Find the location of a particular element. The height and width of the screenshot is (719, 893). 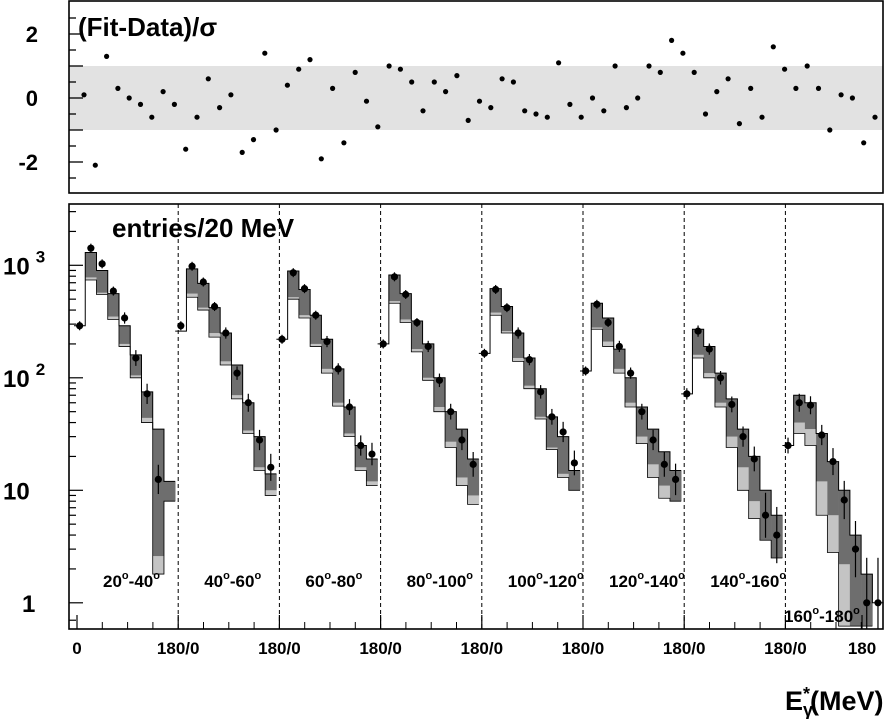

angle-window-label: 20o-40o is located at coordinates (131, 580).